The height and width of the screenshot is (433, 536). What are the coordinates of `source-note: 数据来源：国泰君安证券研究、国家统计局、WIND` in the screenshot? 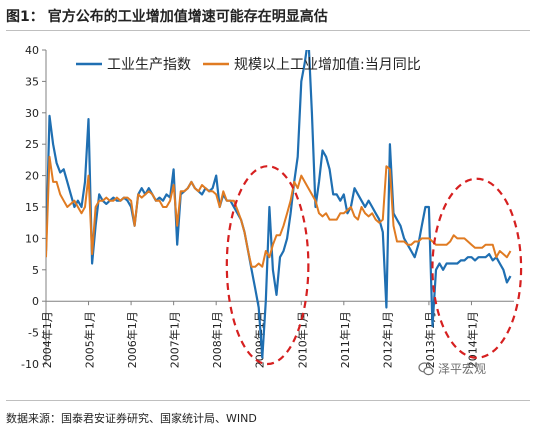 It's located at (131, 418).